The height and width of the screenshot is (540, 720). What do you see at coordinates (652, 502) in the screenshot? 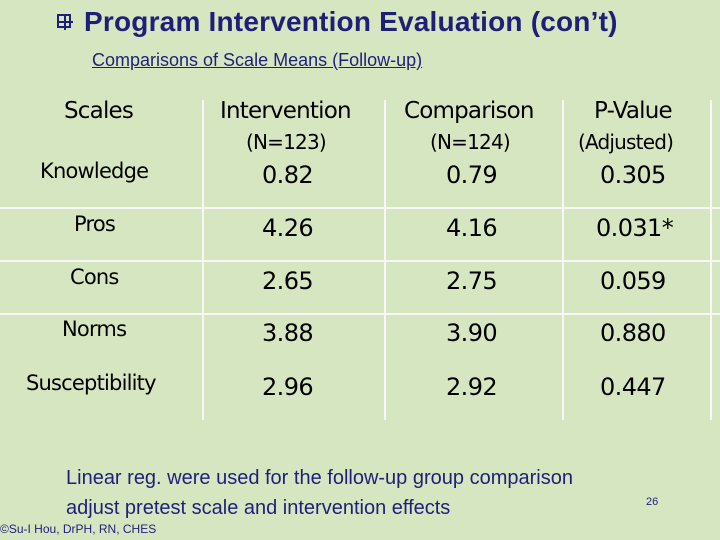
I see `page-number: 26` at bounding box center [652, 502].